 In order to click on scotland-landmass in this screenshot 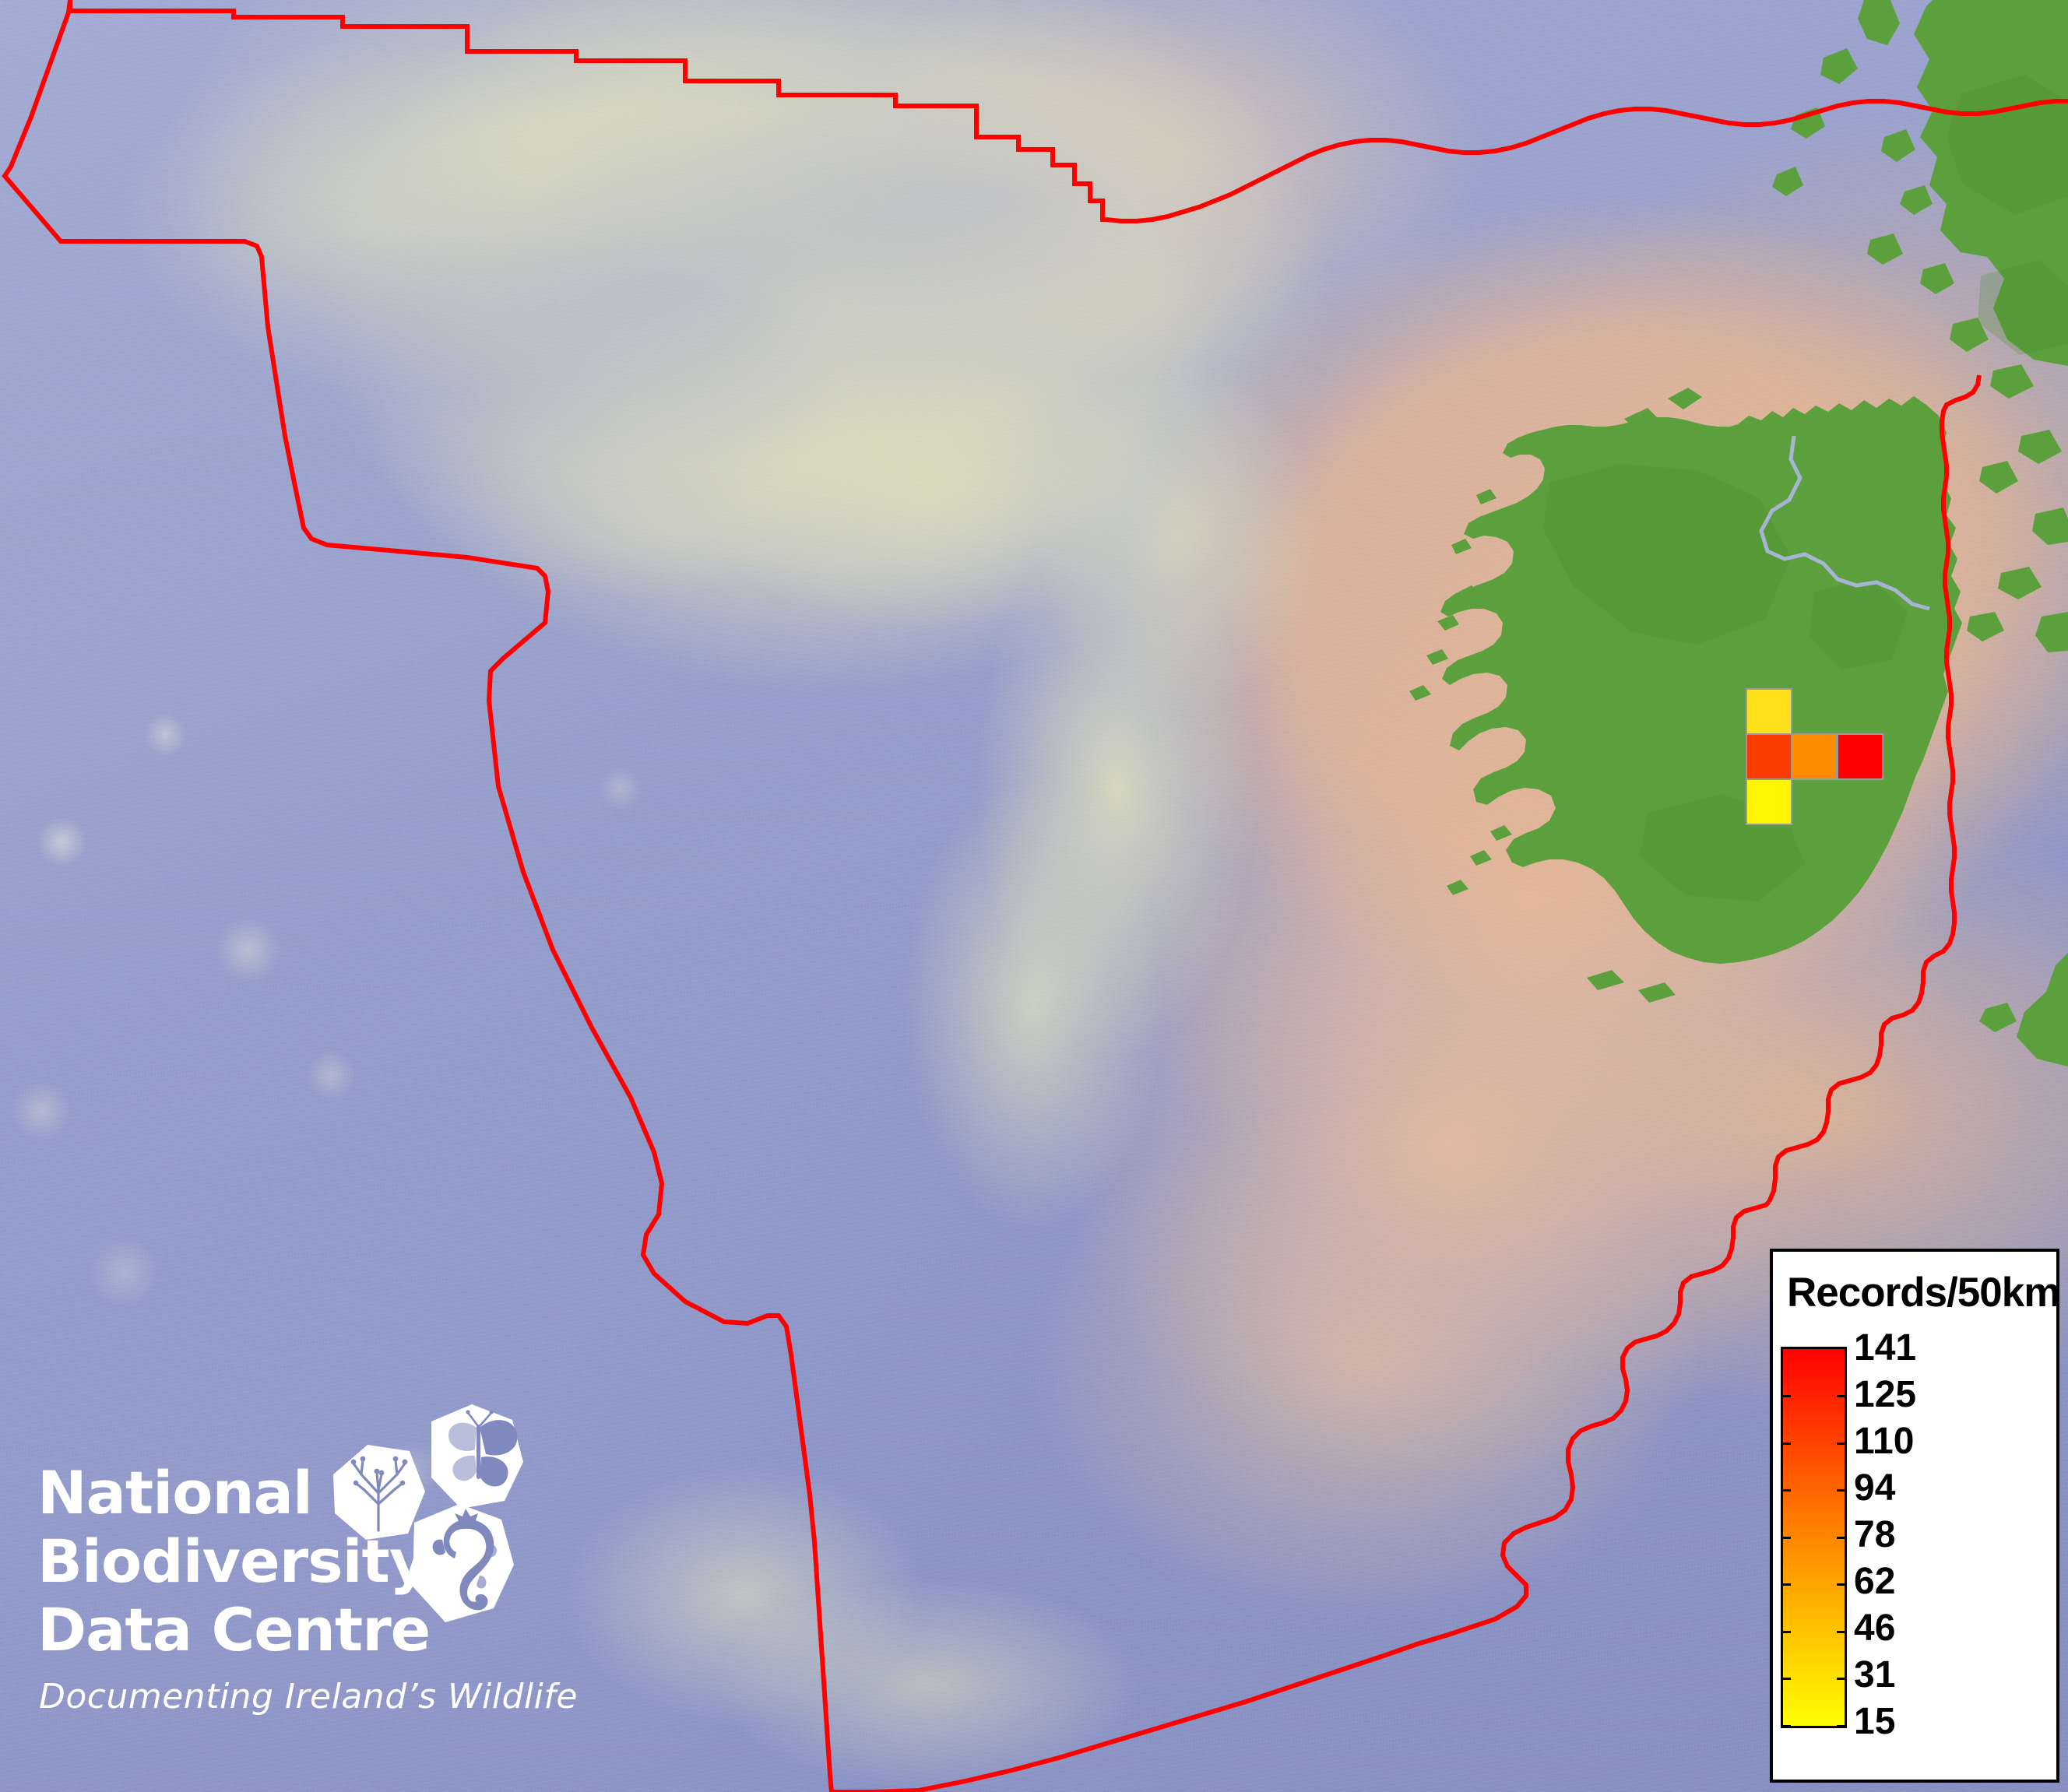, I will do `click(1920, 326)`.